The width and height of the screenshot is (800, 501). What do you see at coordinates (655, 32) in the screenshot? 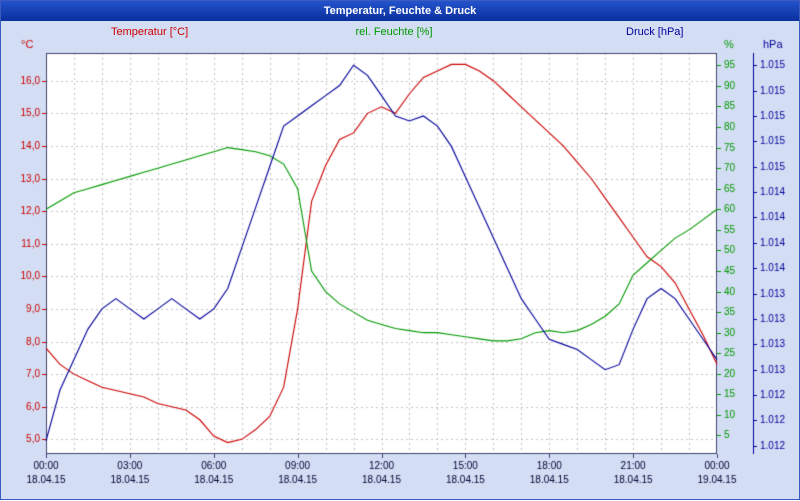
I see `legend-pressure: Druck [hPa]` at bounding box center [655, 32].